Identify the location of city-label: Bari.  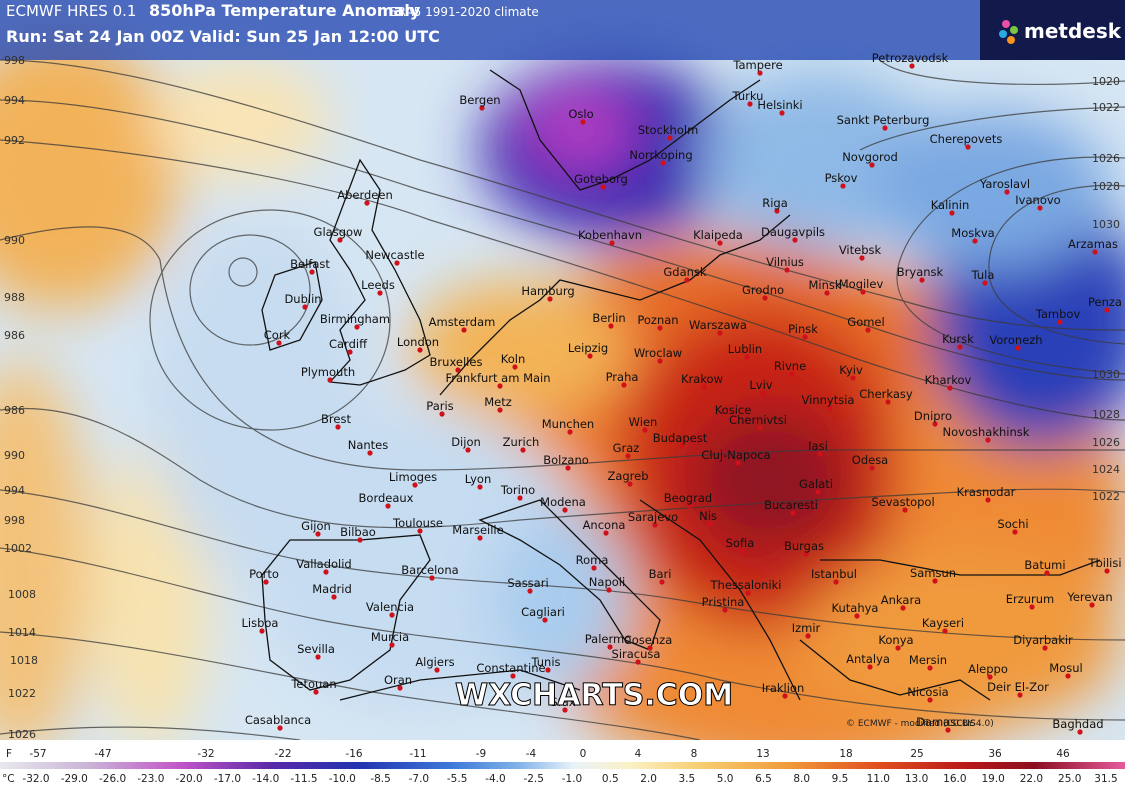
(660, 574).